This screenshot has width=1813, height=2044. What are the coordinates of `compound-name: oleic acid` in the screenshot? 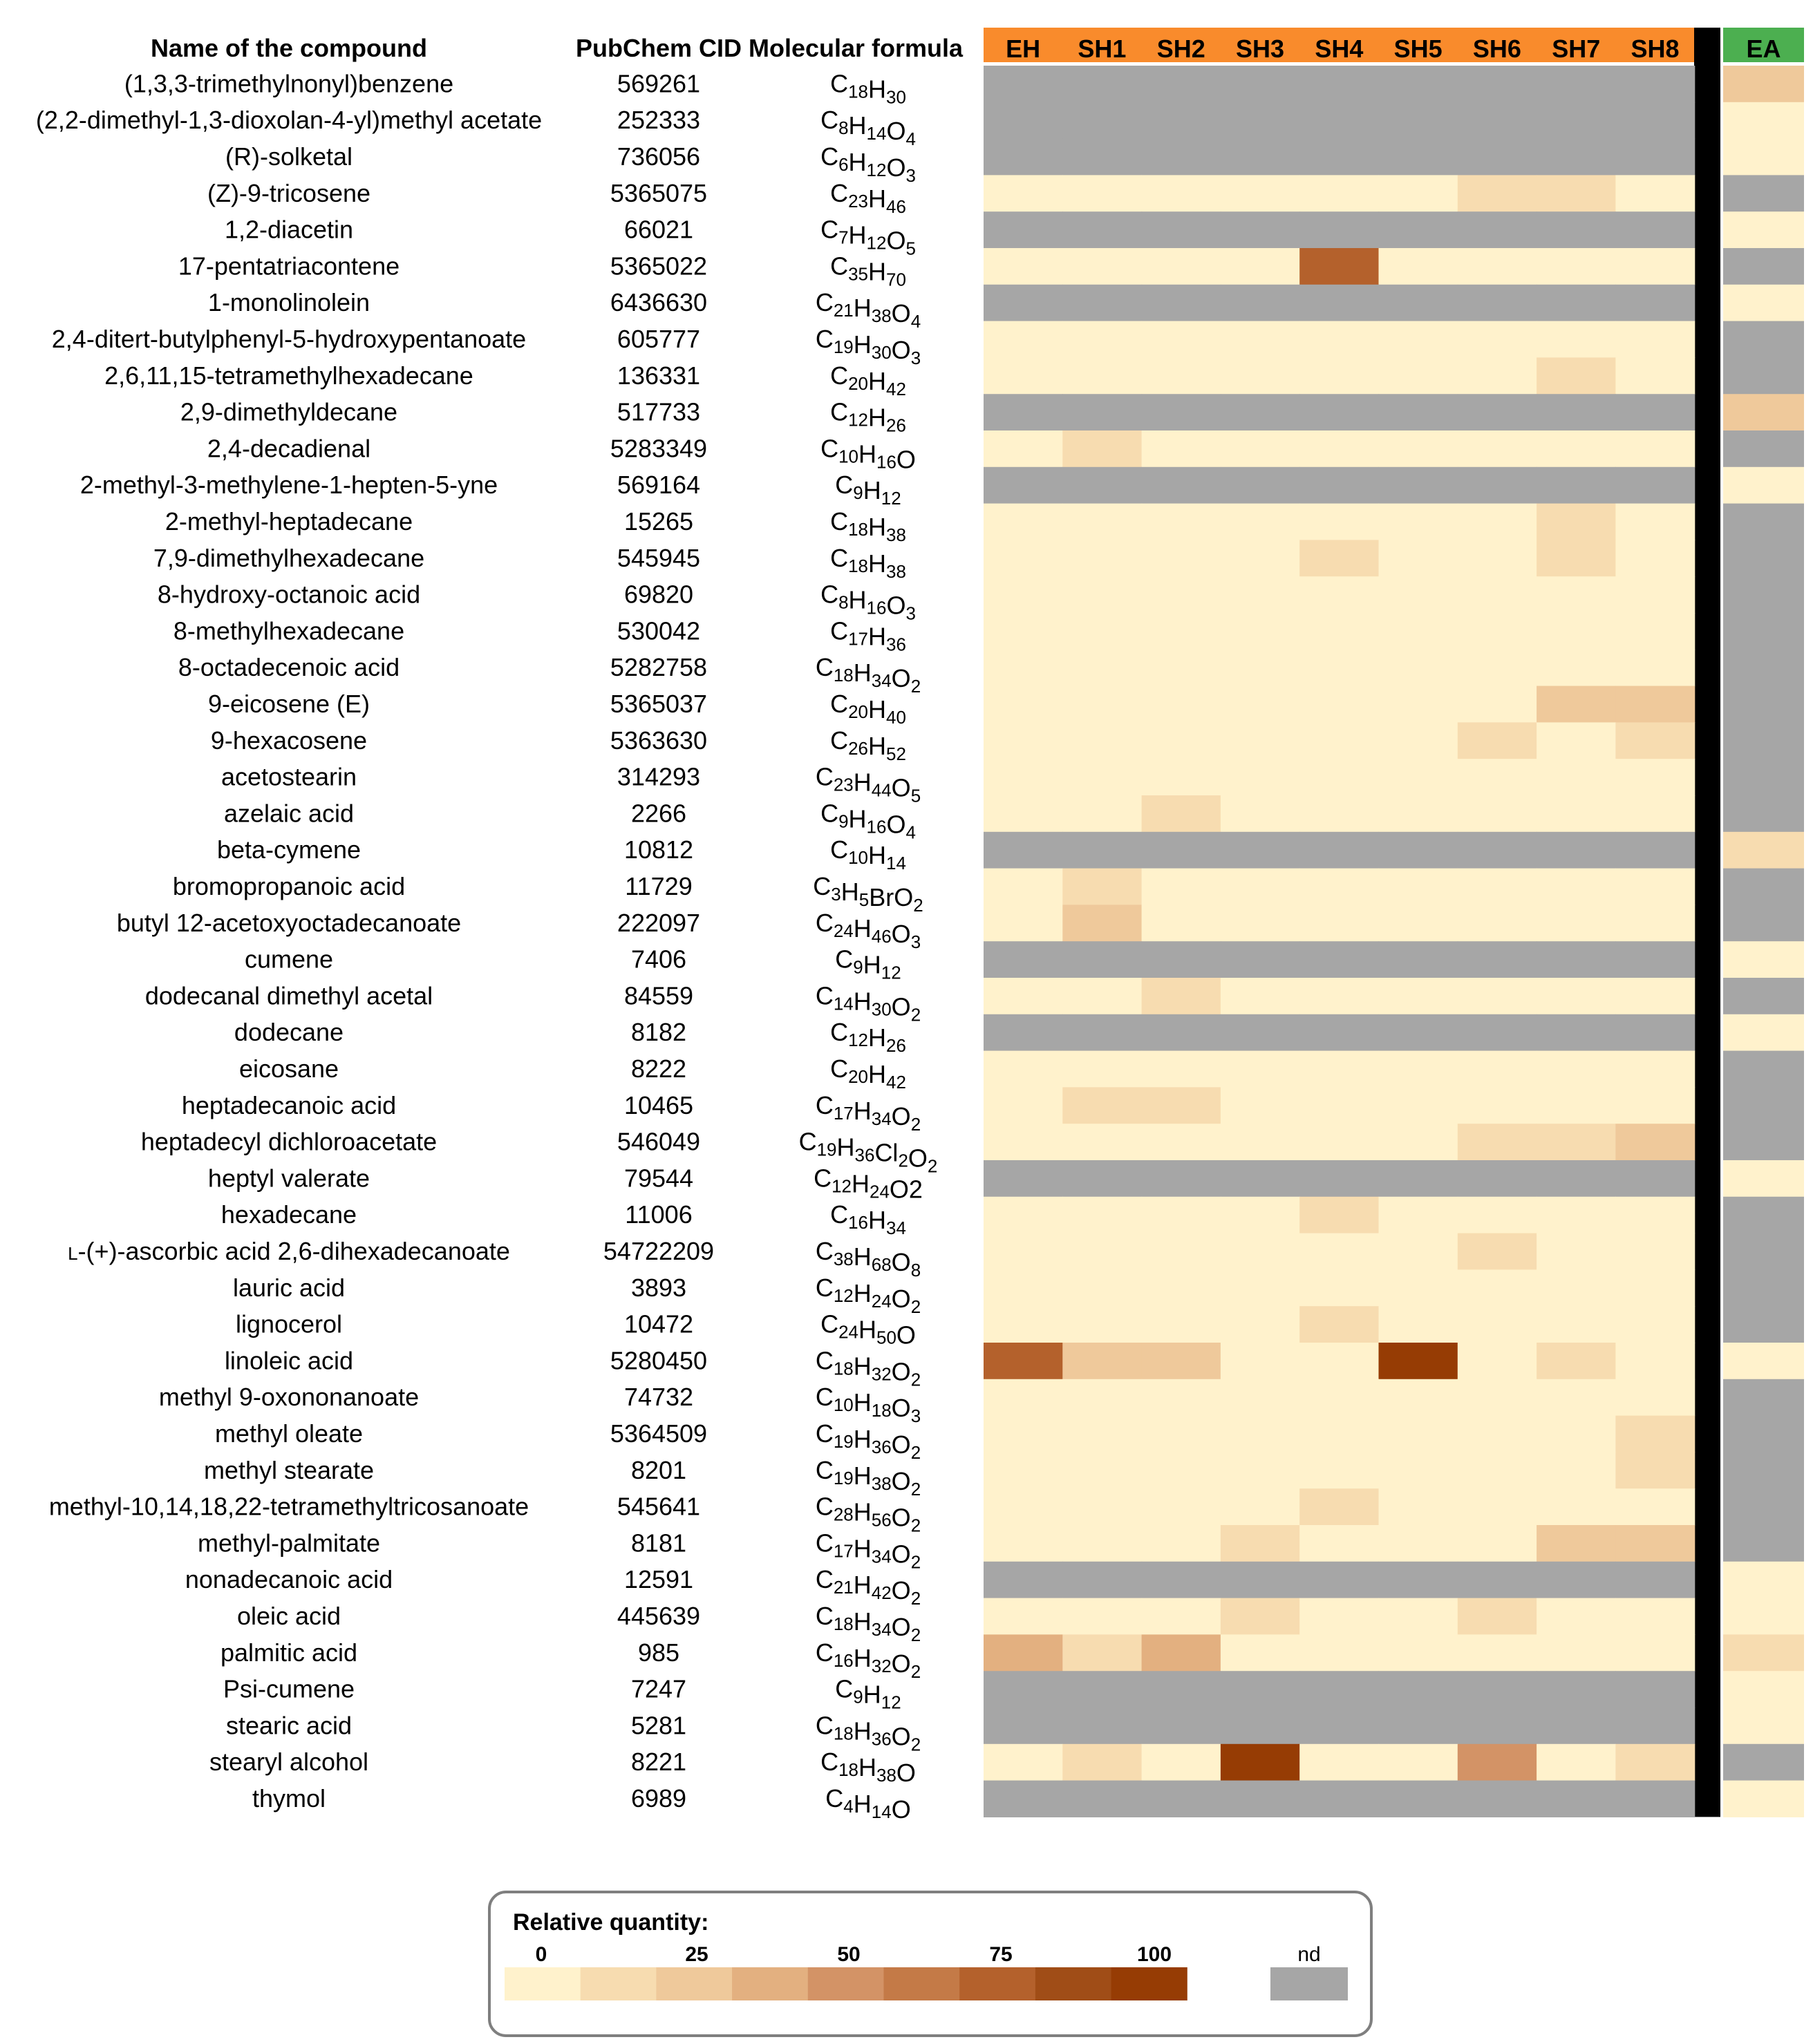 It's located at (289, 1616).